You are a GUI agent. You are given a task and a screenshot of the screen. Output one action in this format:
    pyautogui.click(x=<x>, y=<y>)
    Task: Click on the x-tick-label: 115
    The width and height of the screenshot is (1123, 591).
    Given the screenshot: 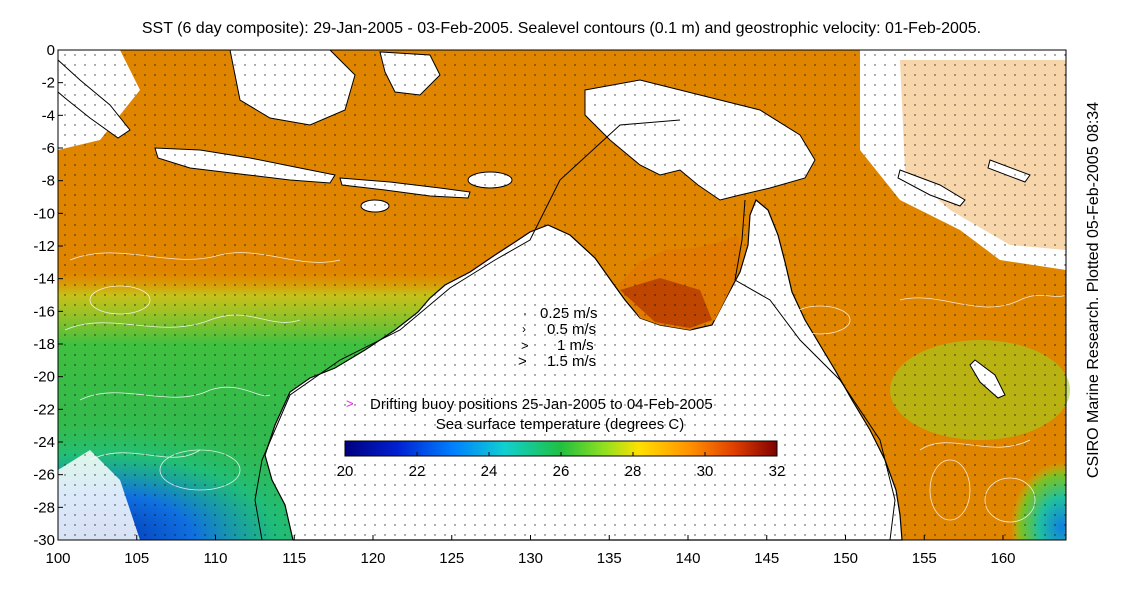 What is the action you would take?
    pyautogui.click(x=294, y=558)
    